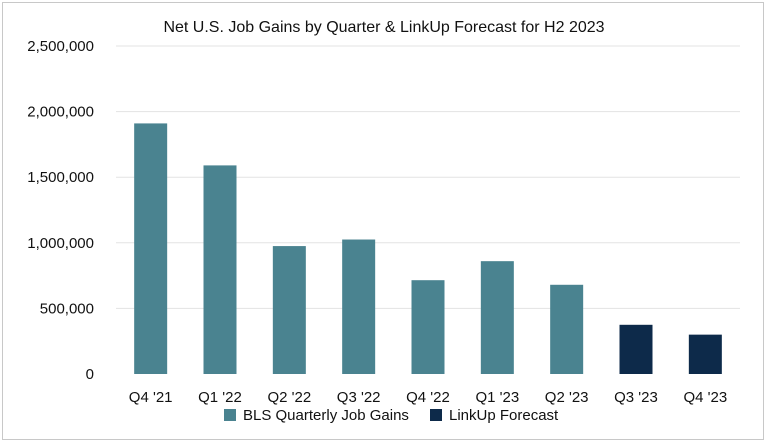 The width and height of the screenshot is (768, 444). What do you see at coordinates (60, 46) in the screenshot?
I see `y-tick-label: 2,500,000` at bounding box center [60, 46].